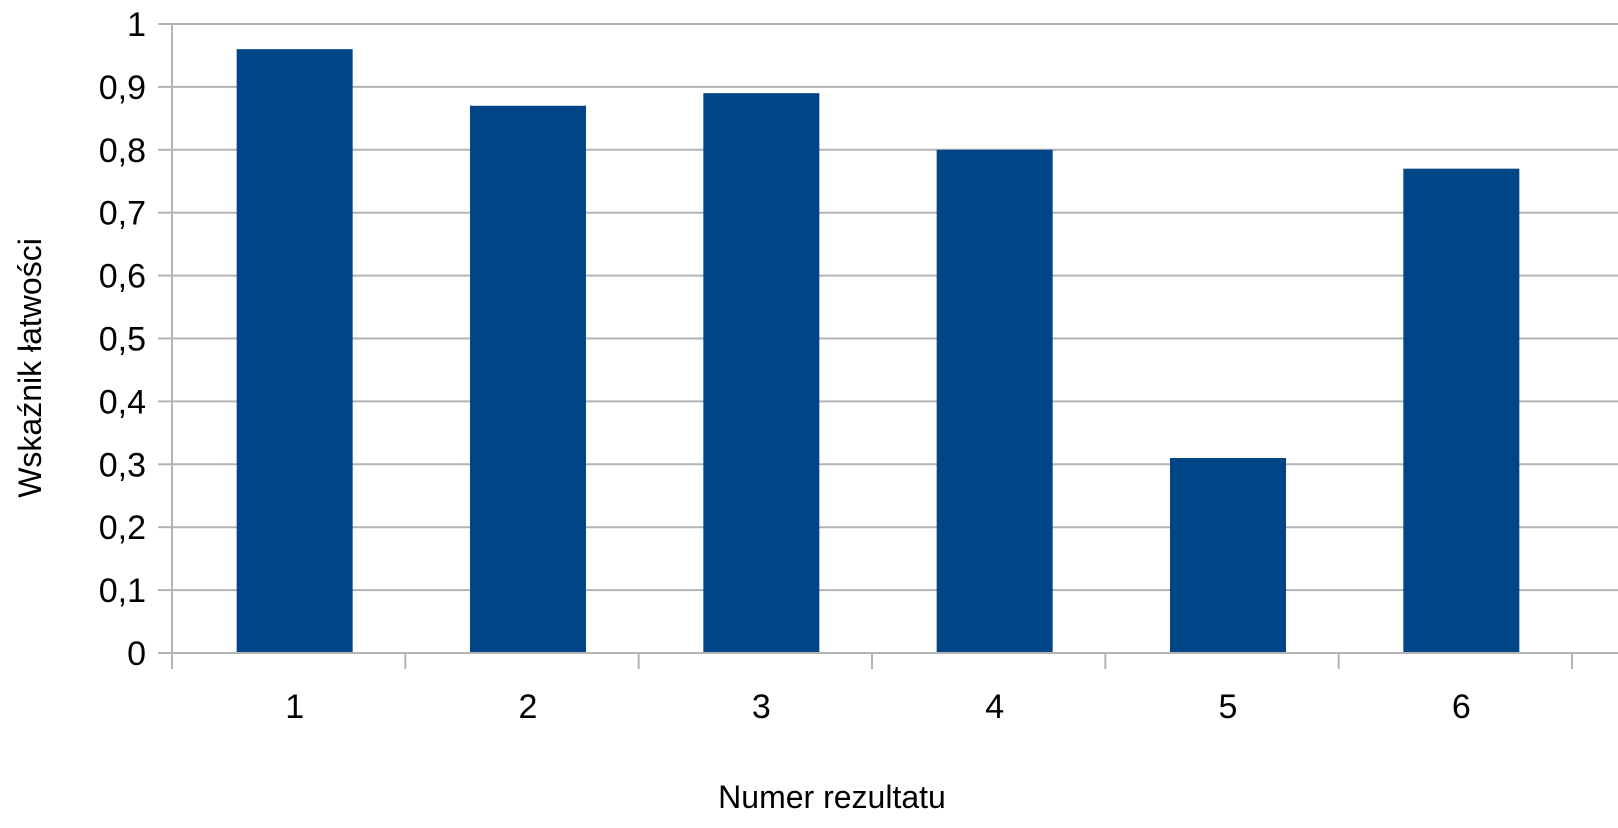 The height and width of the screenshot is (828, 1618). Describe the element at coordinates (30, 368) in the screenshot. I see `y-axis-title: Wskaźnik łatwości` at that location.